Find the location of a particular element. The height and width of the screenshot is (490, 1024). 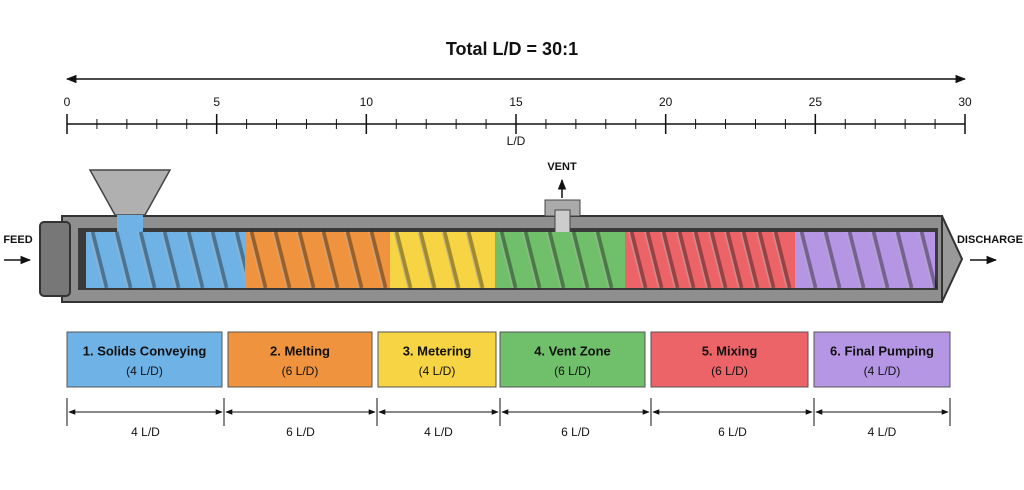

title: Total L/D = 30:1 is located at coordinates (512, 49).